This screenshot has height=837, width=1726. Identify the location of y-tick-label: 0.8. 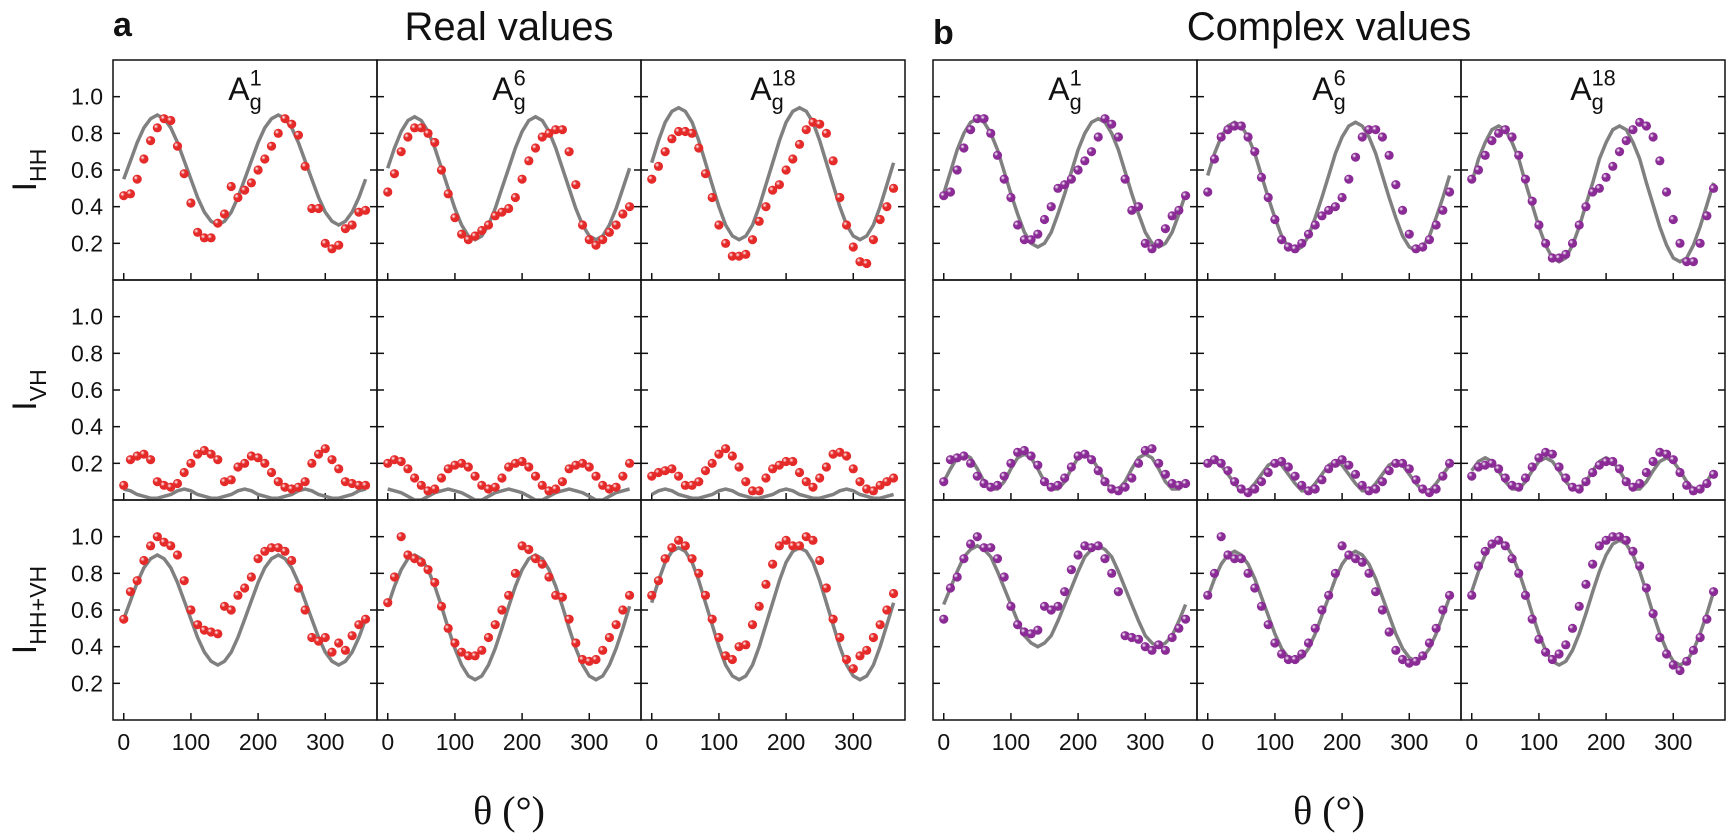
(87, 133).